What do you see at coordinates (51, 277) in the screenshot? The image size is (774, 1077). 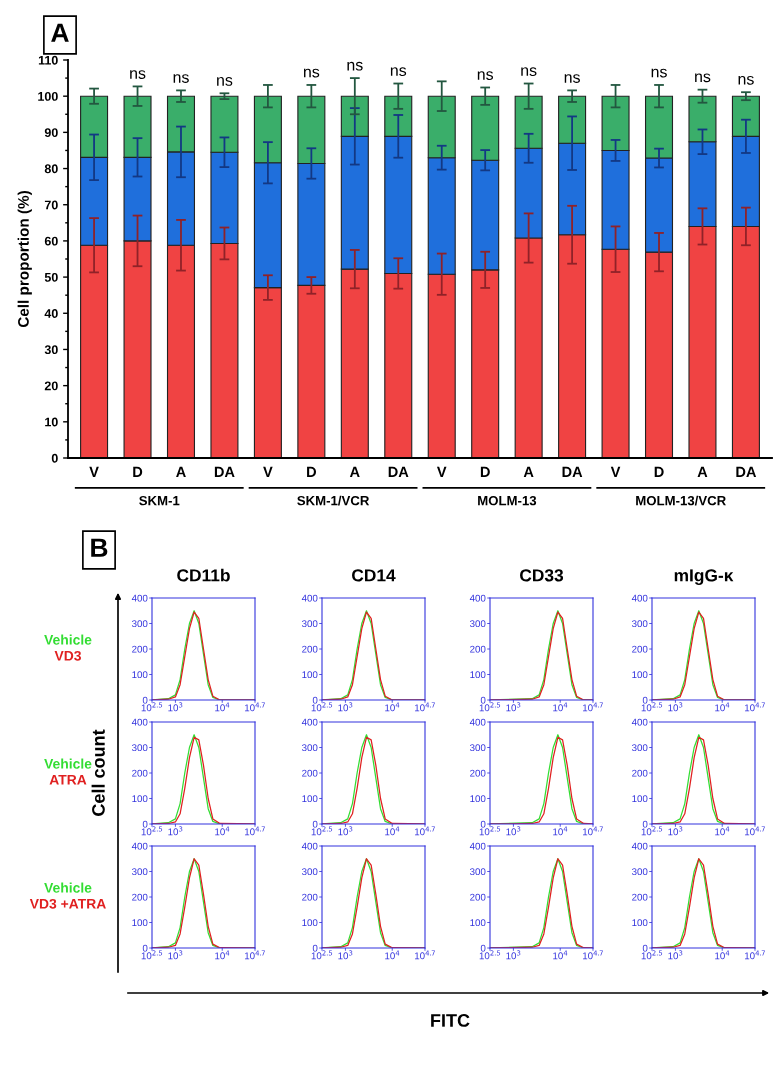 I see `y-tick-label: 50` at bounding box center [51, 277].